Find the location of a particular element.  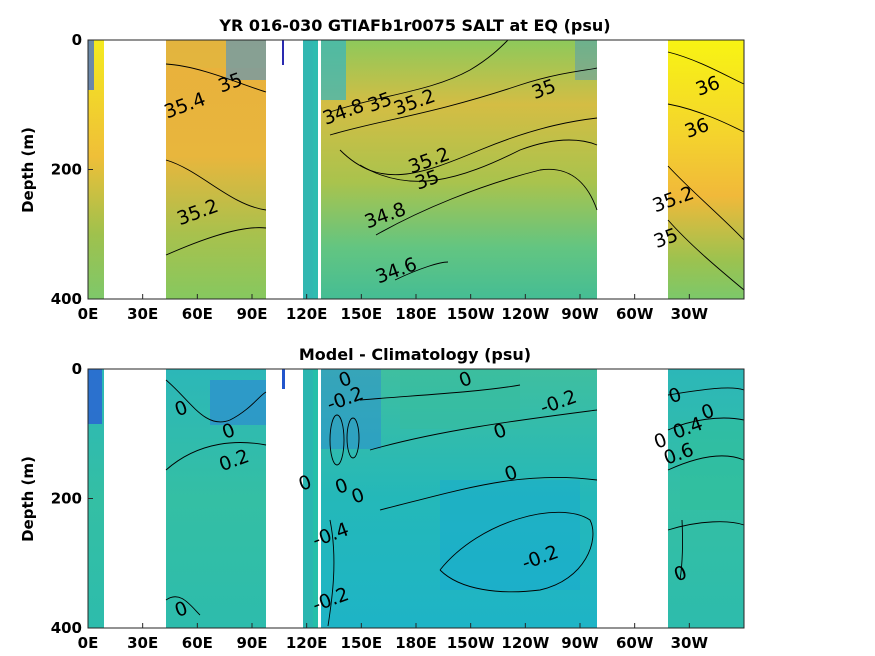

bottom-x-tick-label: 120W is located at coordinates (525, 643).